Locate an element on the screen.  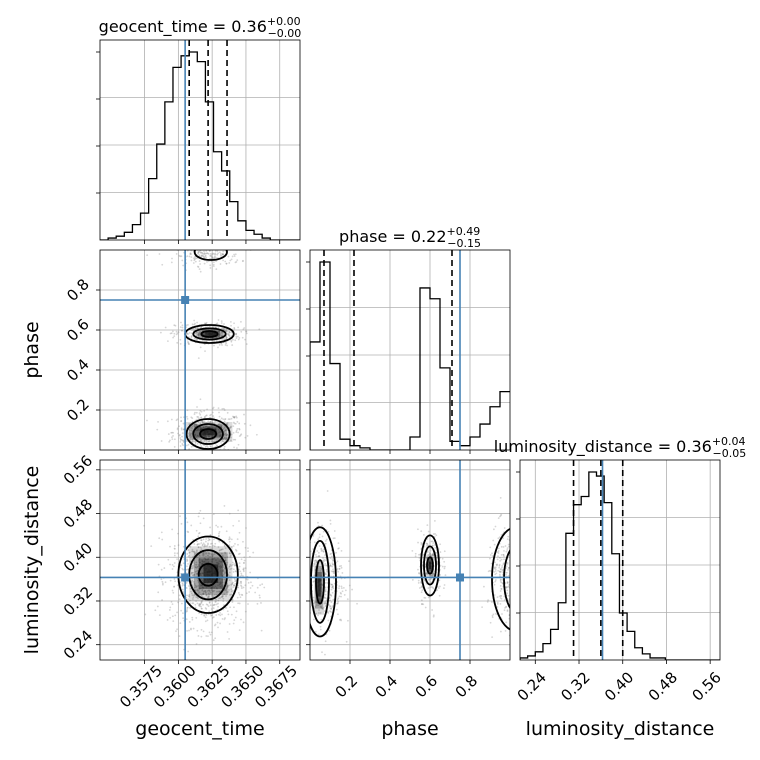
histogram-phase is located at coordinates (410, 355).